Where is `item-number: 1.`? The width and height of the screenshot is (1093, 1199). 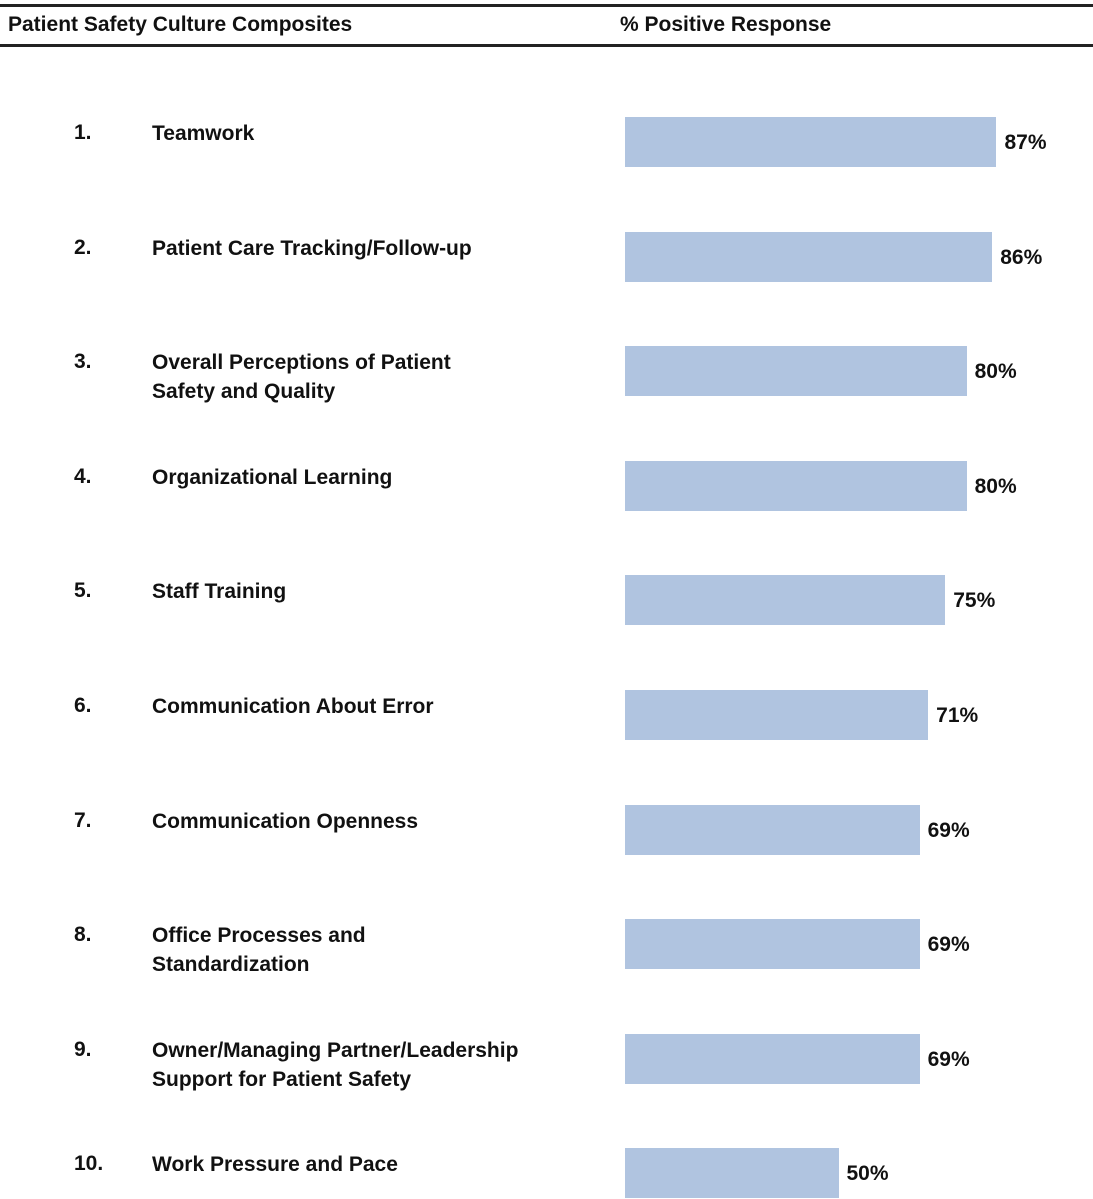 item-number: 1. is located at coordinates (83, 132).